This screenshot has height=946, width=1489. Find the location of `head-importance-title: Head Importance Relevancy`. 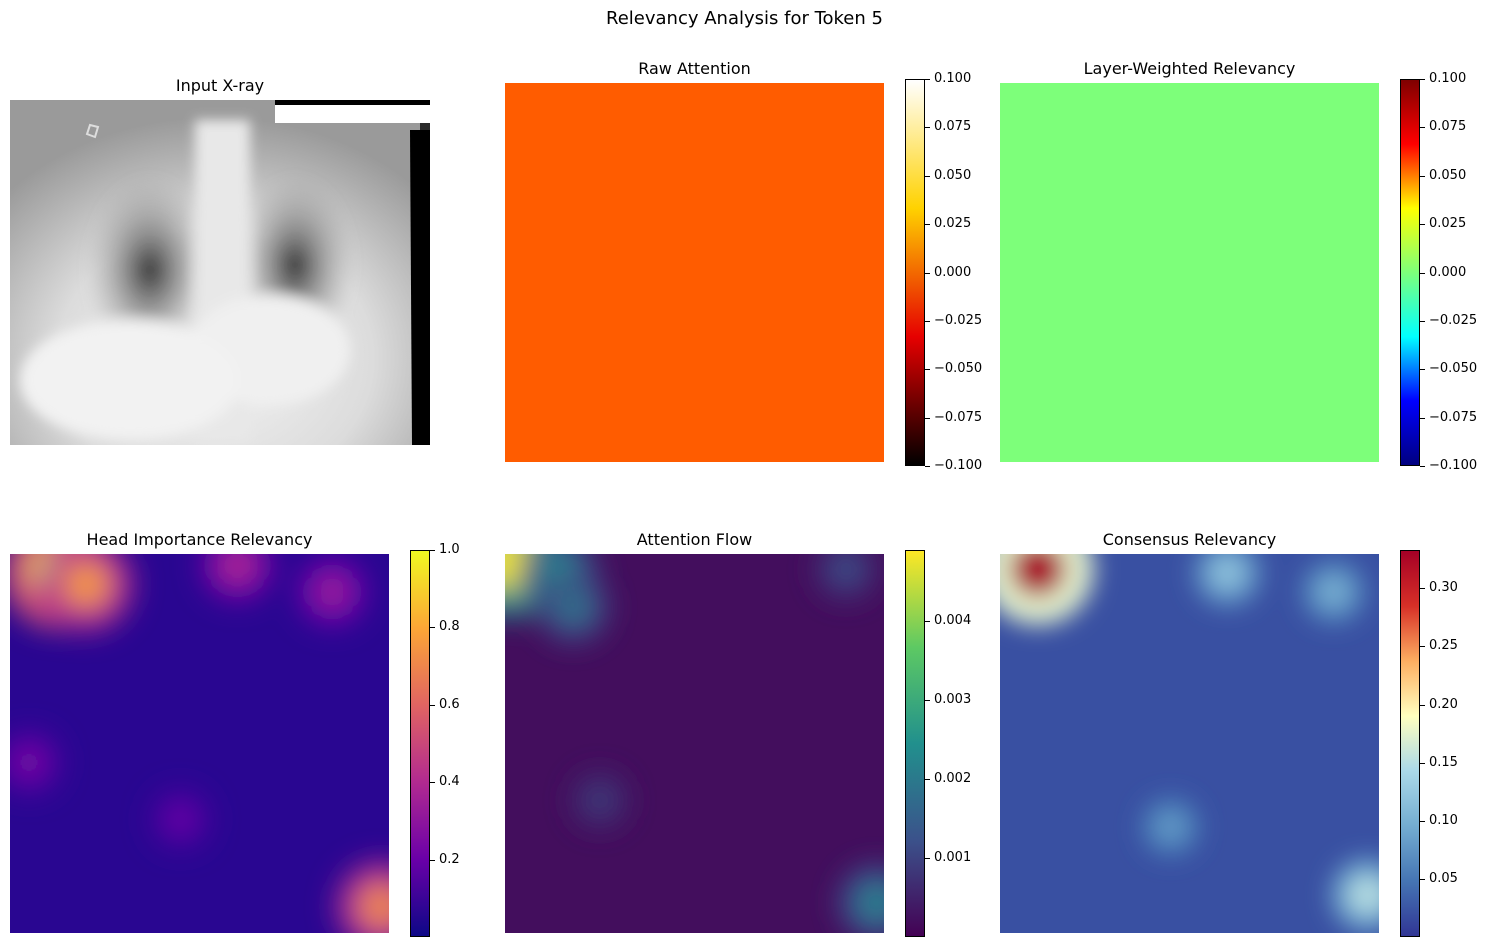

head-importance-title: Head Importance Relevancy is located at coordinates (199, 539).